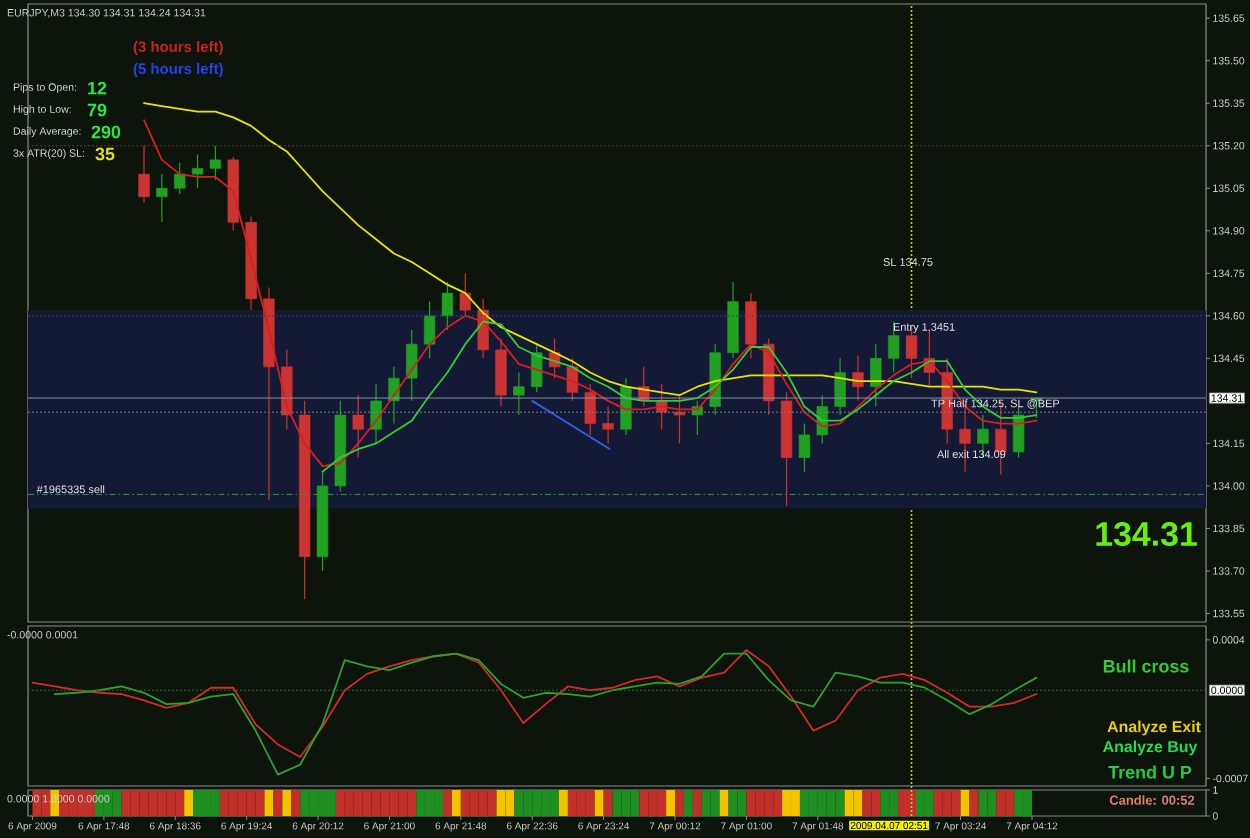 The height and width of the screenshot is (838, 1250). Describe the element at coordinates (1146, 534) in the screenshot. I see `annotation: 134.31` at that location.